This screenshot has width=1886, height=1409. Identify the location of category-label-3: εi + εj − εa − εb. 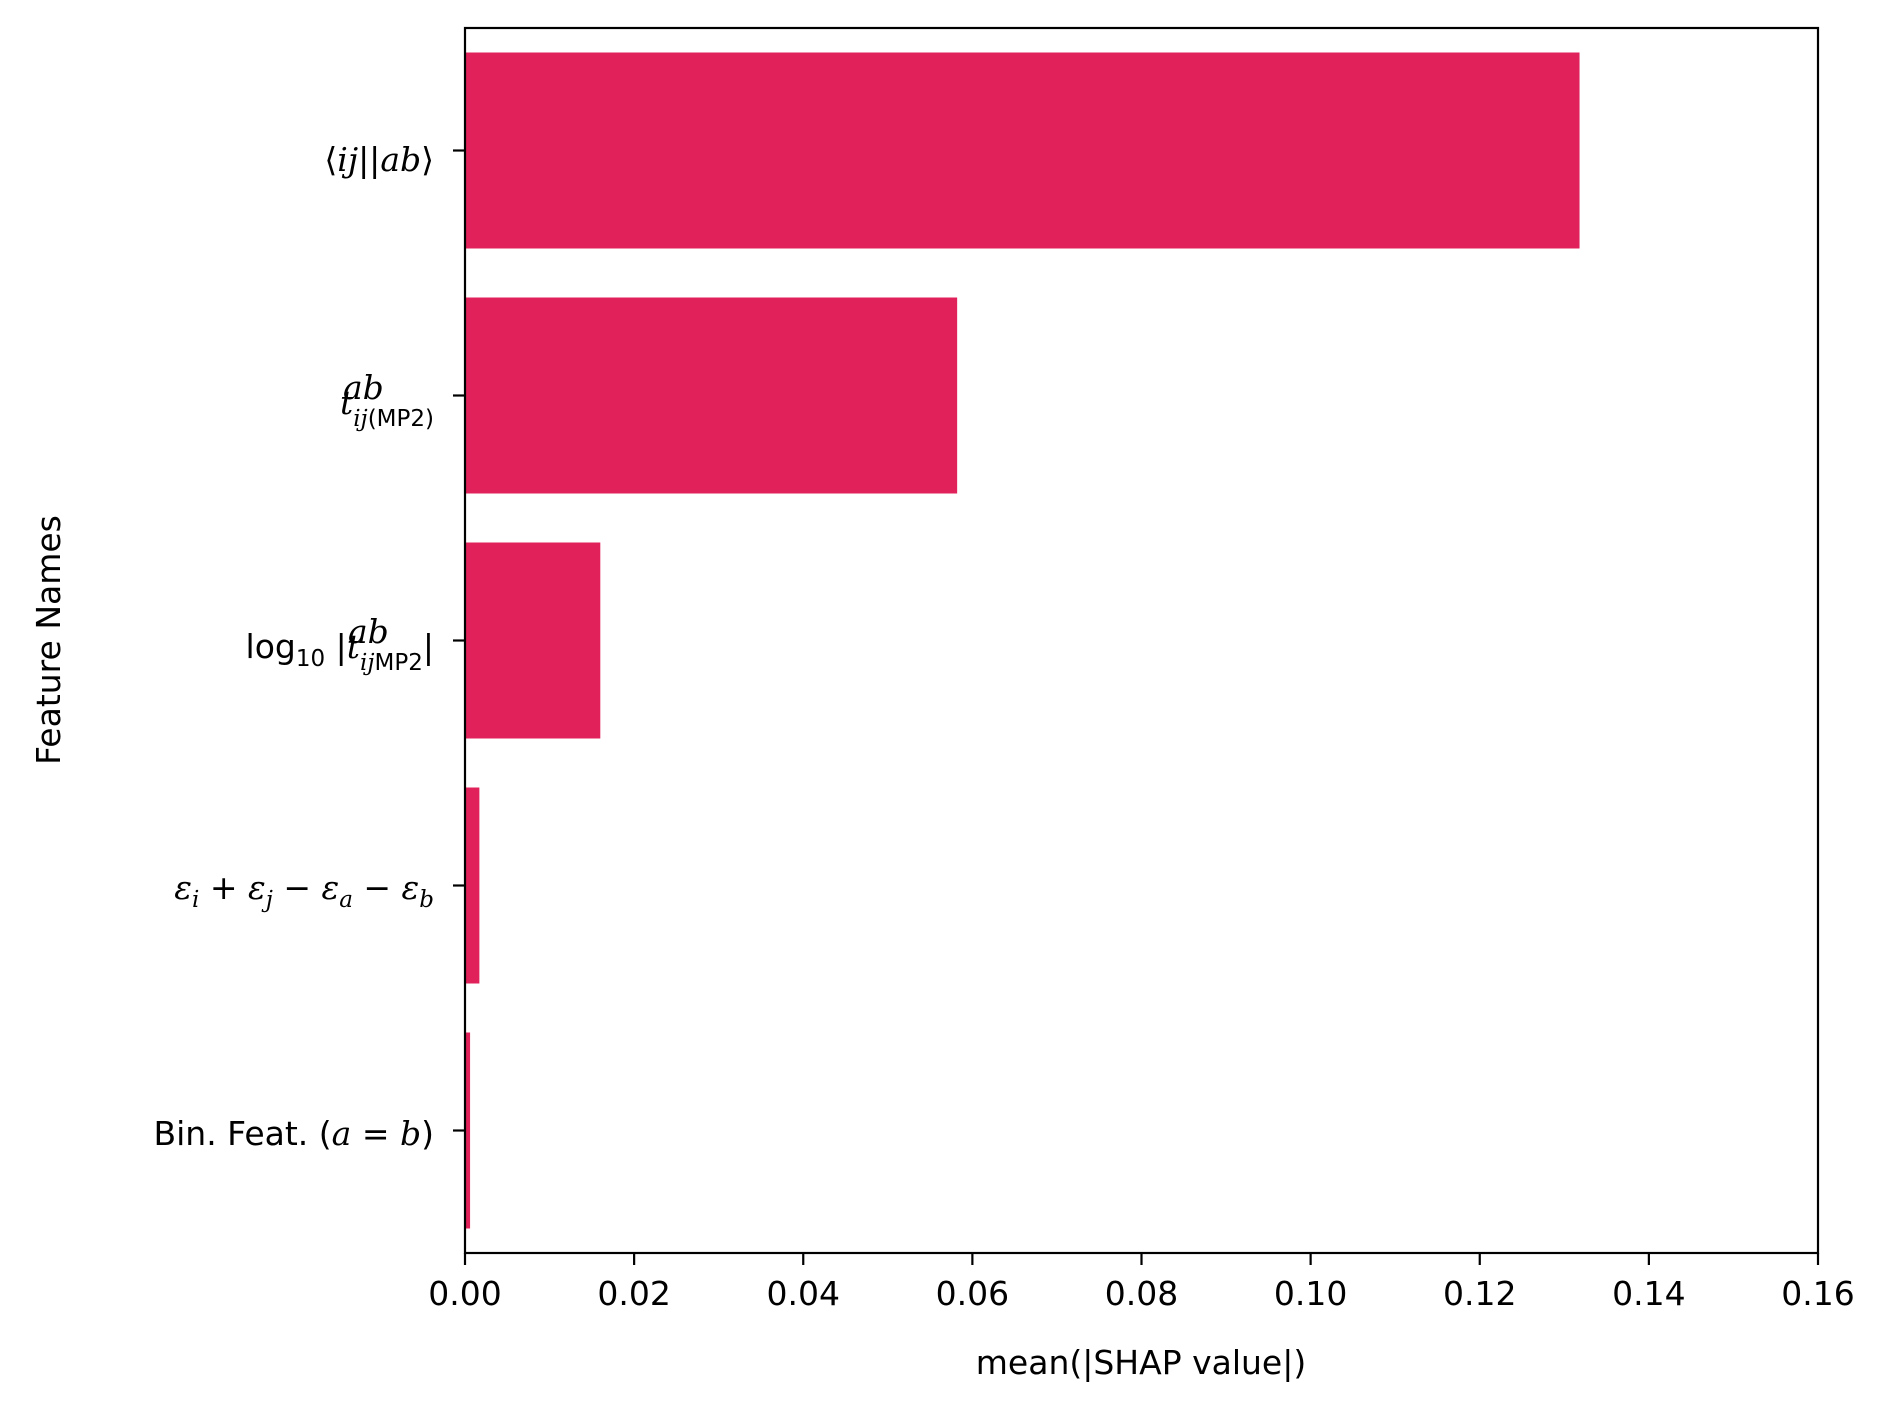
(304, 890).